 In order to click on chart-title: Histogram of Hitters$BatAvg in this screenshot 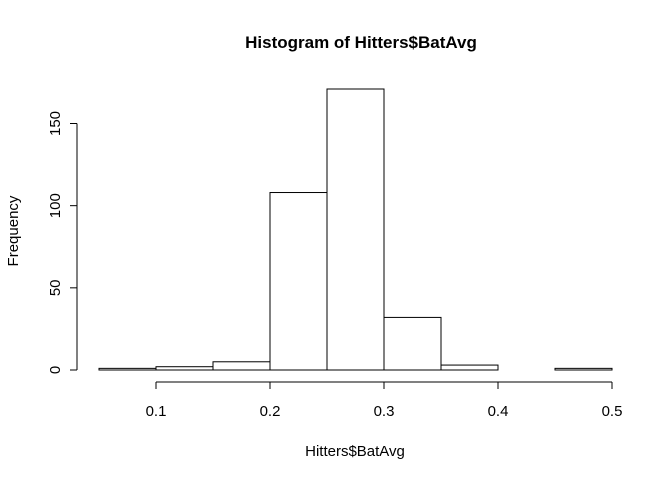, I will do `click(361, 42)`.